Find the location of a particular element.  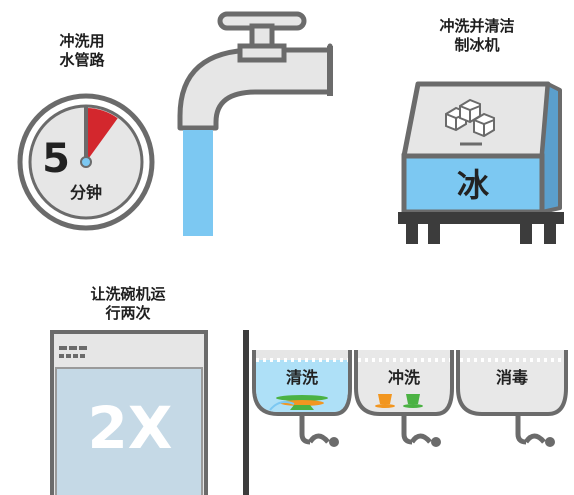

stopwatch-icon: 5 分钟 is located at coordinates (86, 162).